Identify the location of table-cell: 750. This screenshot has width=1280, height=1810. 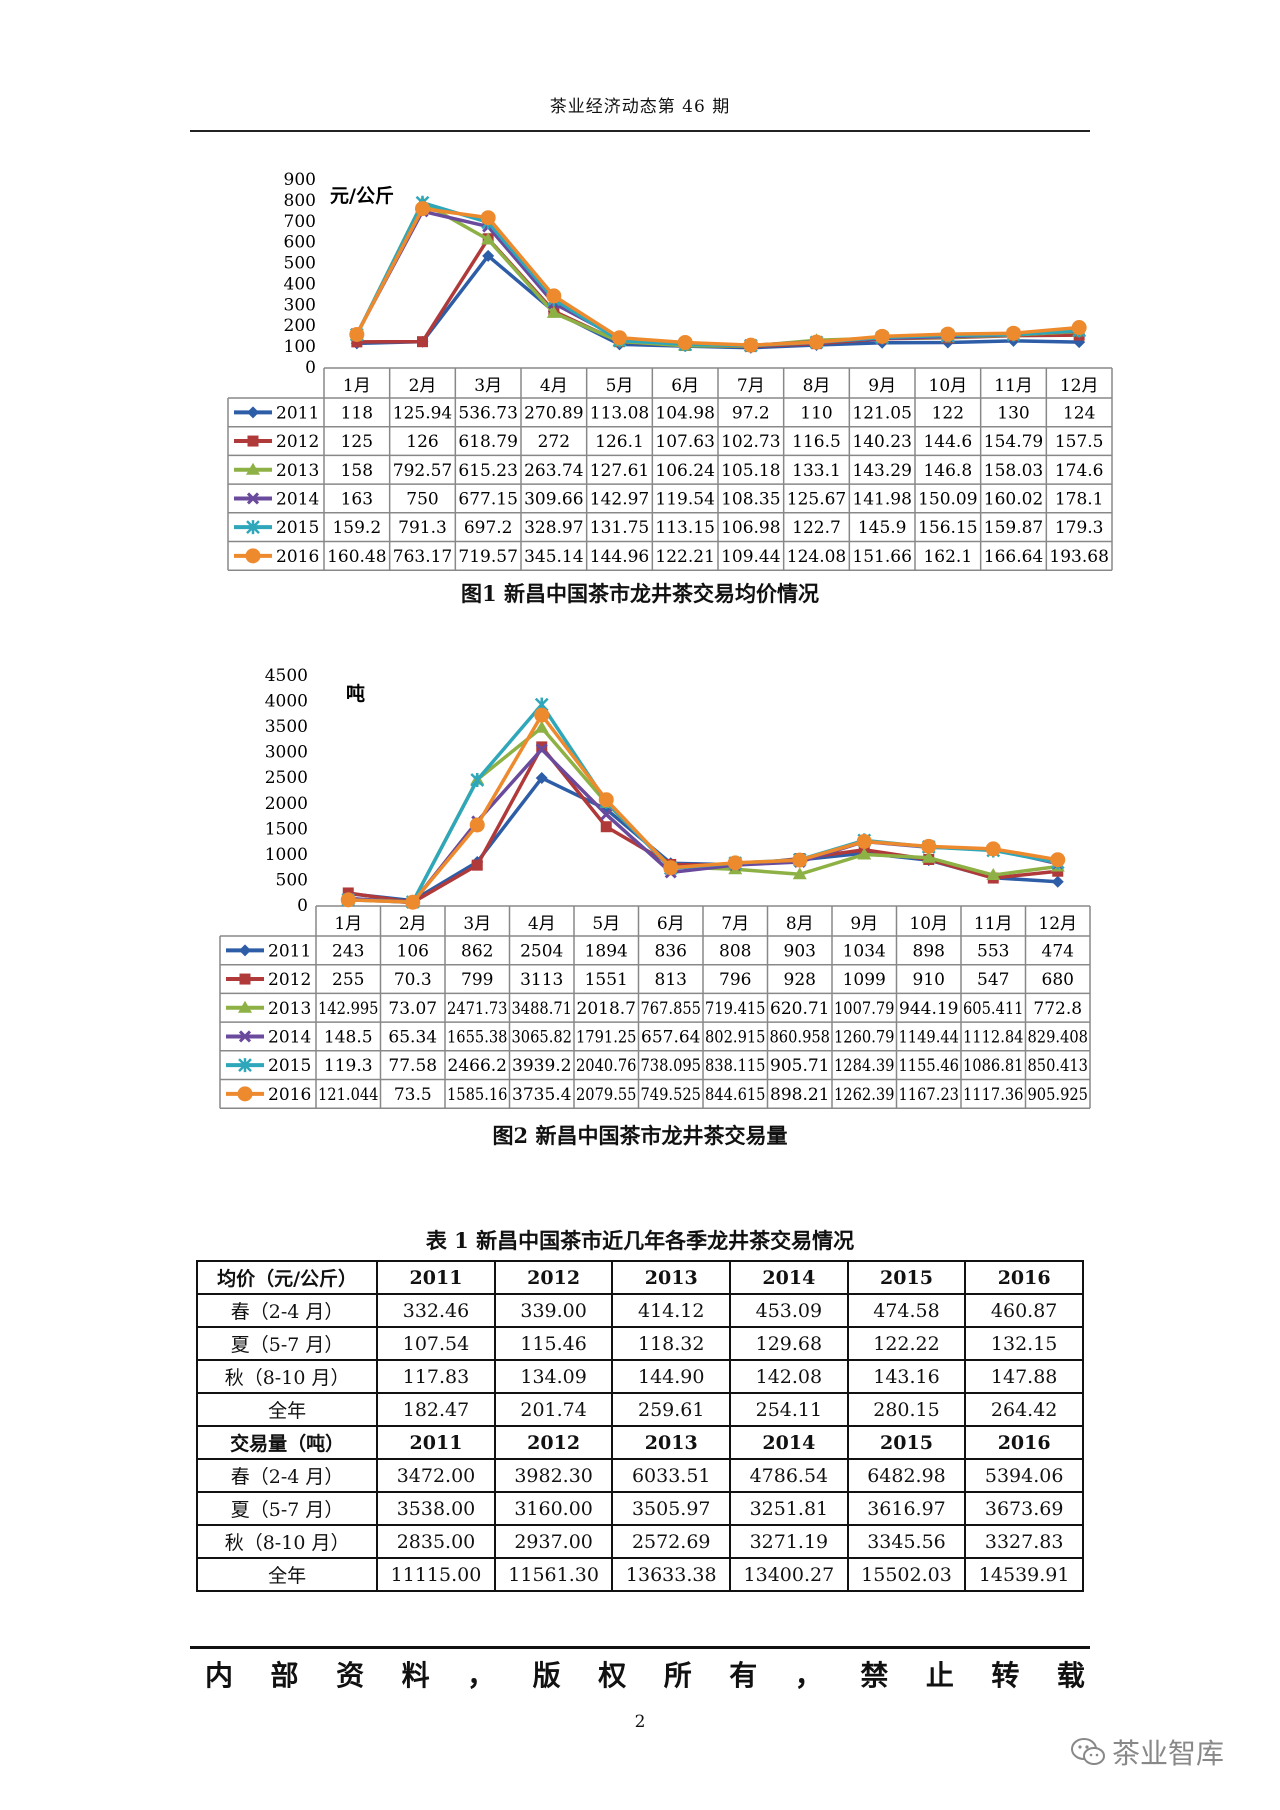
(422, 499).